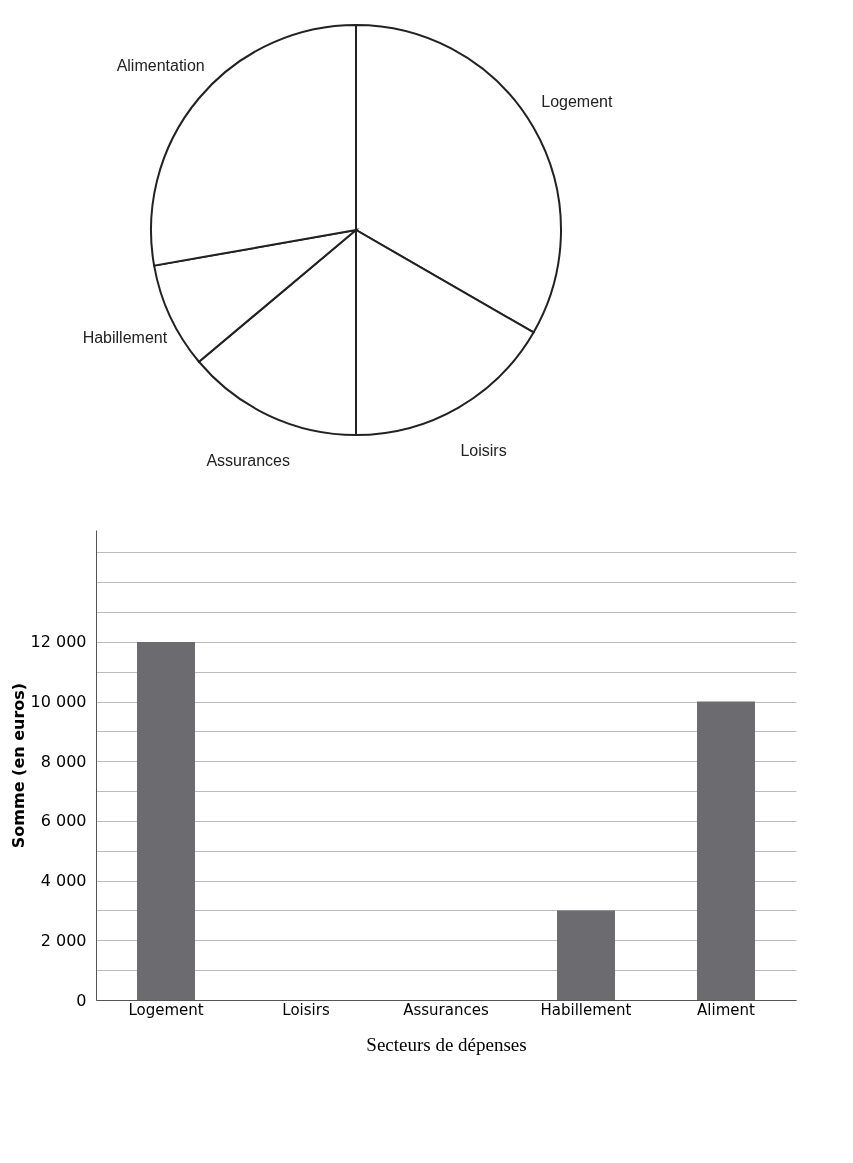 This screenshot has width=853, height=1163. I want to click on slice-label: Habillement, so click(125, 337).